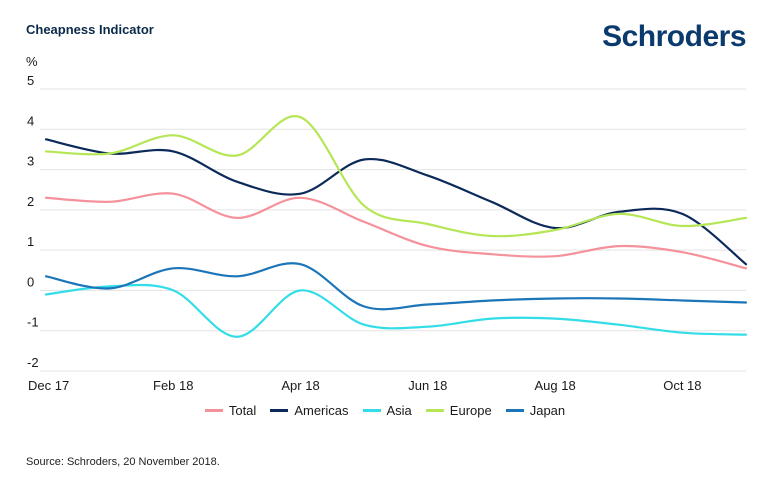  What do you see at coordinates (396, 231) in the screenshot?
I see `series-line-total` at bounding box center [396, 231].